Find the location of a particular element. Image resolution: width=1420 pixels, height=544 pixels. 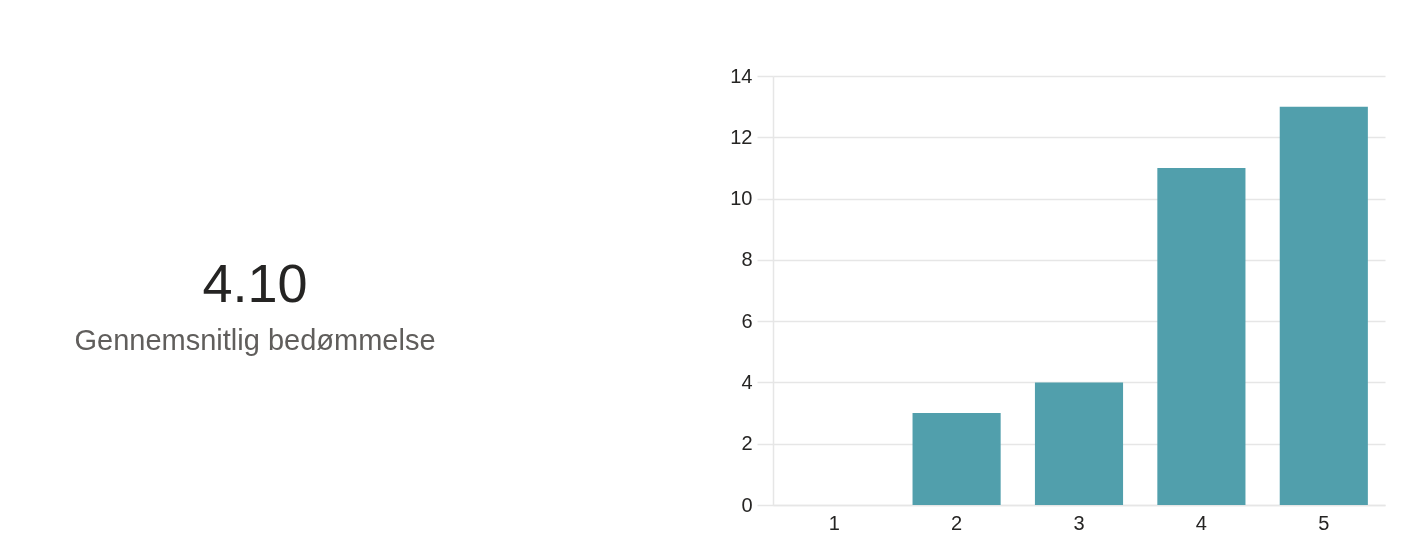

y-tick-label: 14 is located at coordinates (741, 75).